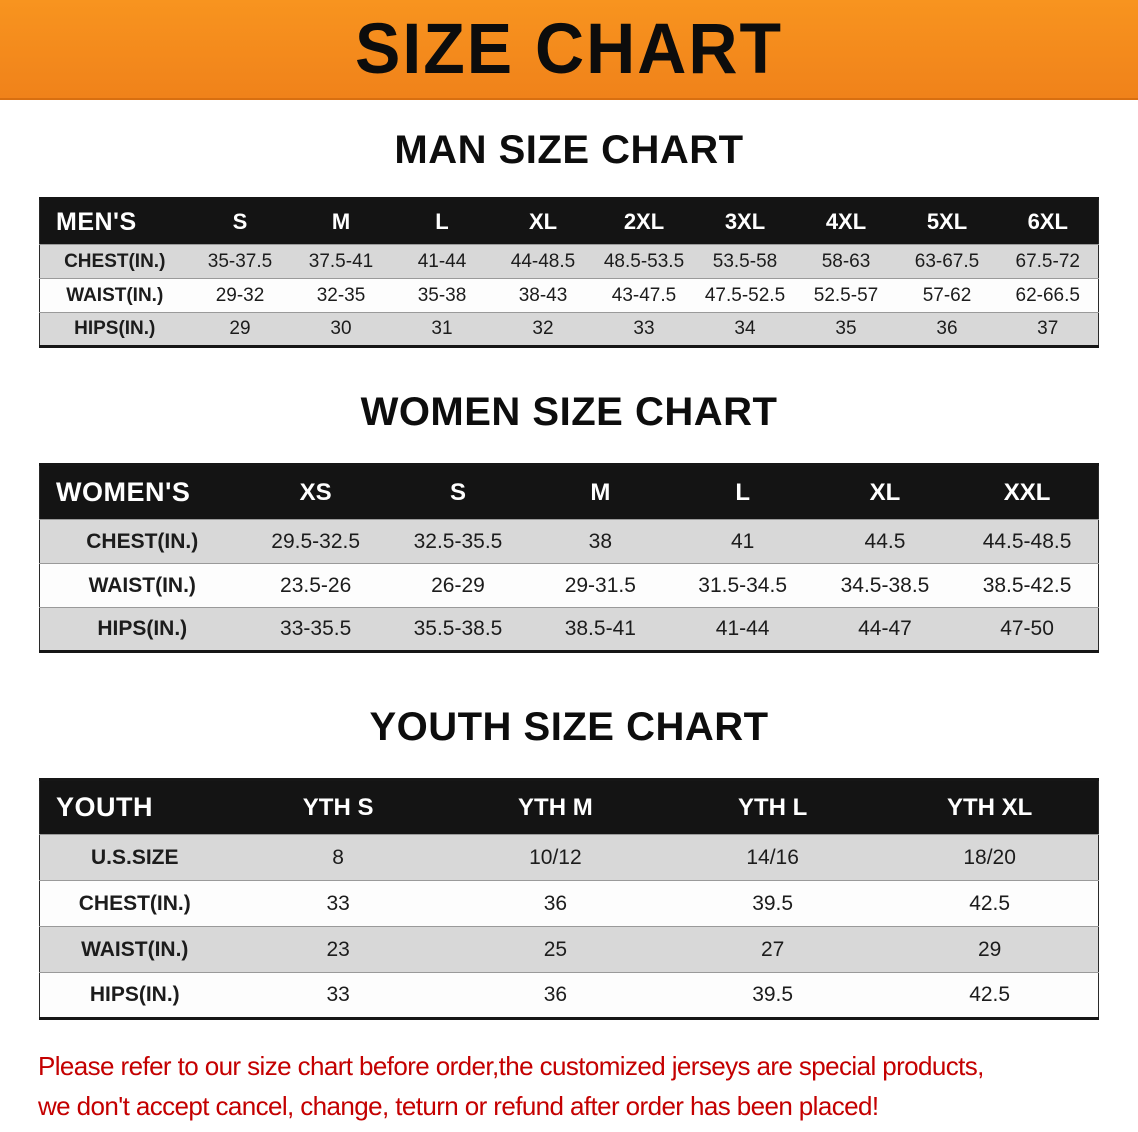 This screenshot has width=1138, height=1132. I want to click on measurement-value: 57-62, so click(947, 295).